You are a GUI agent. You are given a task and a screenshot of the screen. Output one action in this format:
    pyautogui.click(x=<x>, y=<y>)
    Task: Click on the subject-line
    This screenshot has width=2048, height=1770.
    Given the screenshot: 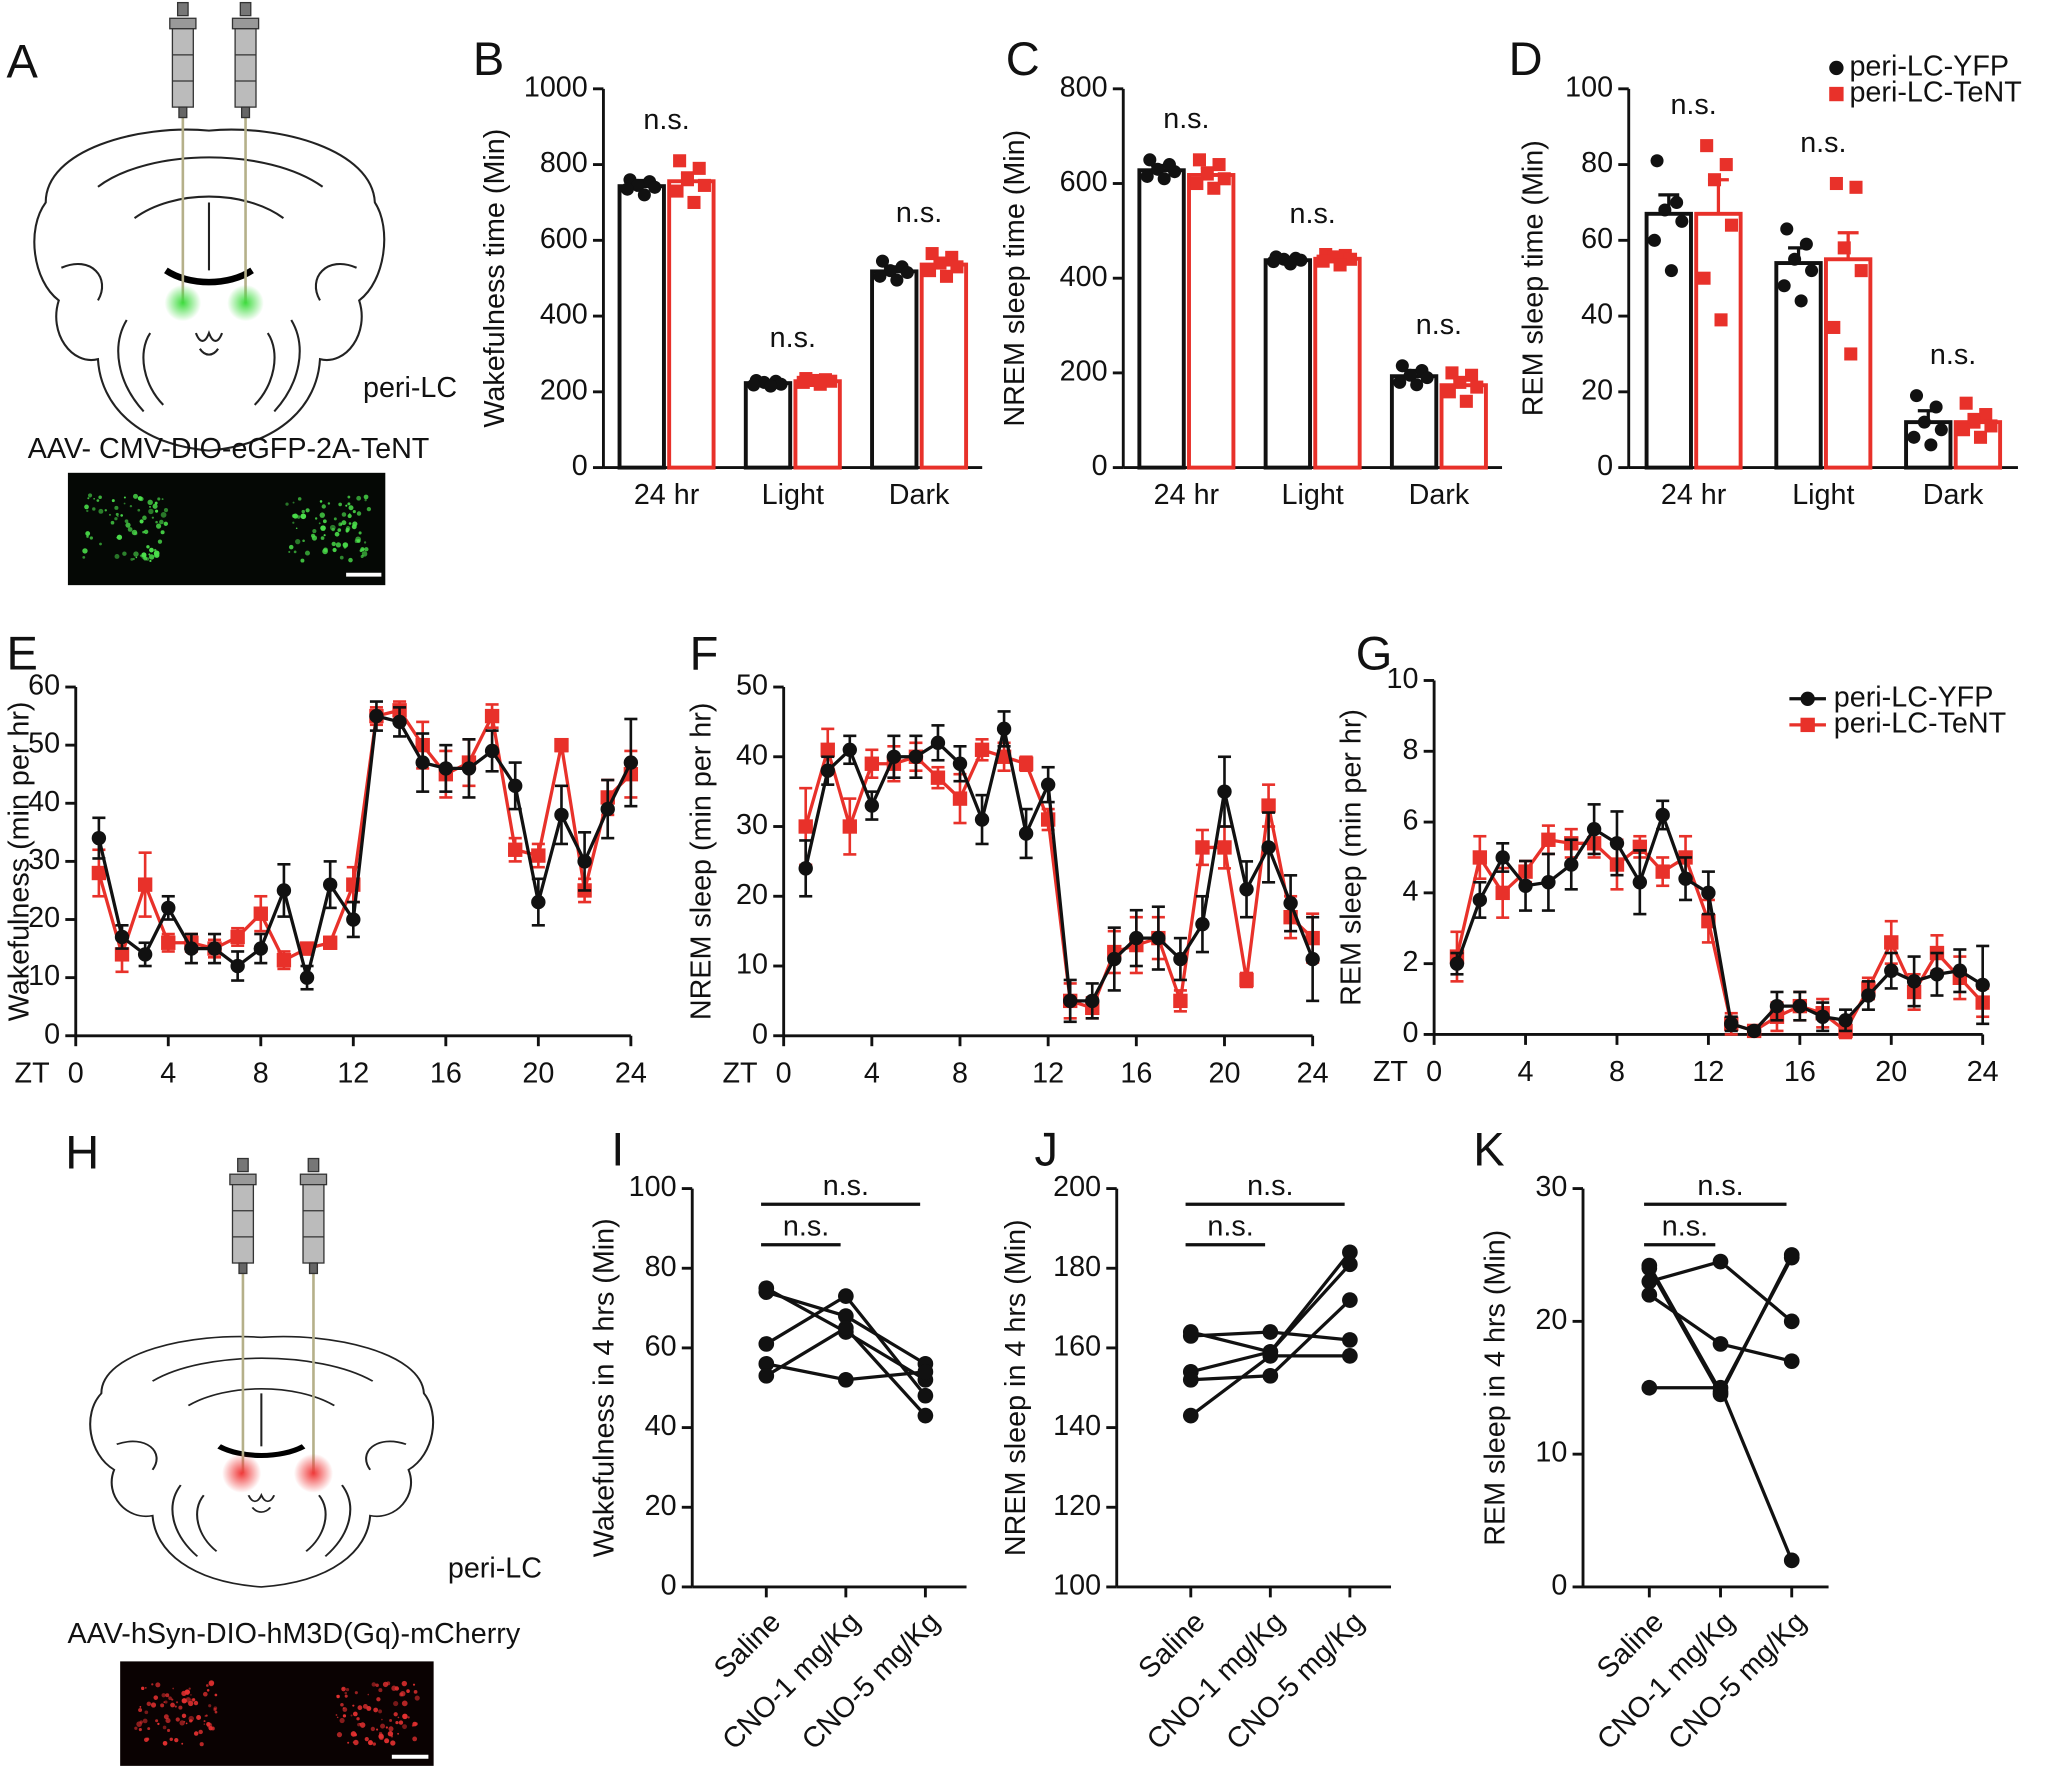 What is the action you would take?
    pyautogui.click(x=1720, y=1291)
    